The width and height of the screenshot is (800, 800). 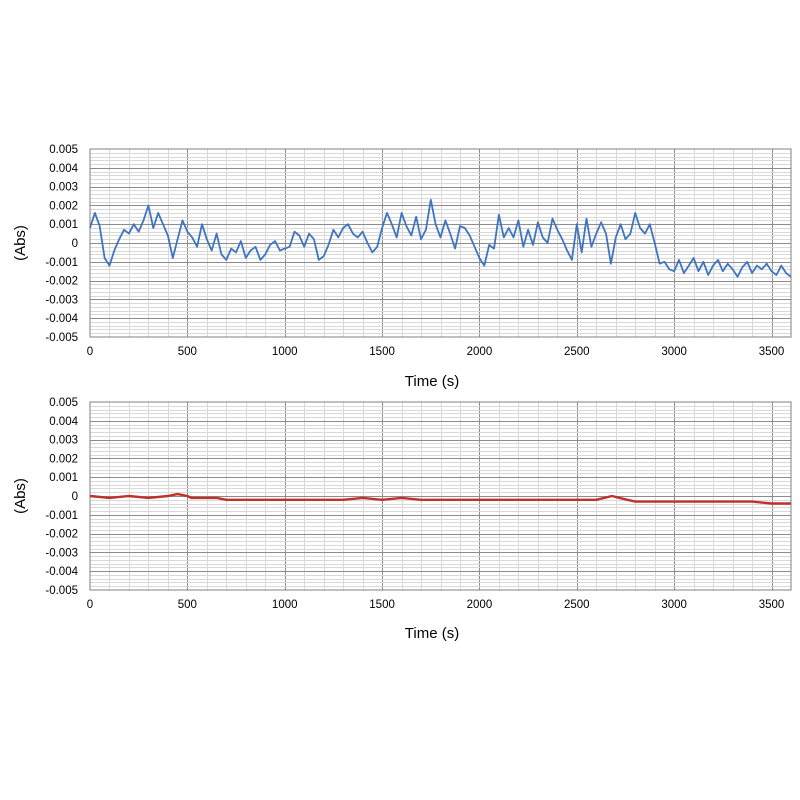 I want to click on chart-top-x-tick-label: 1000, so click(x=285, y=352).